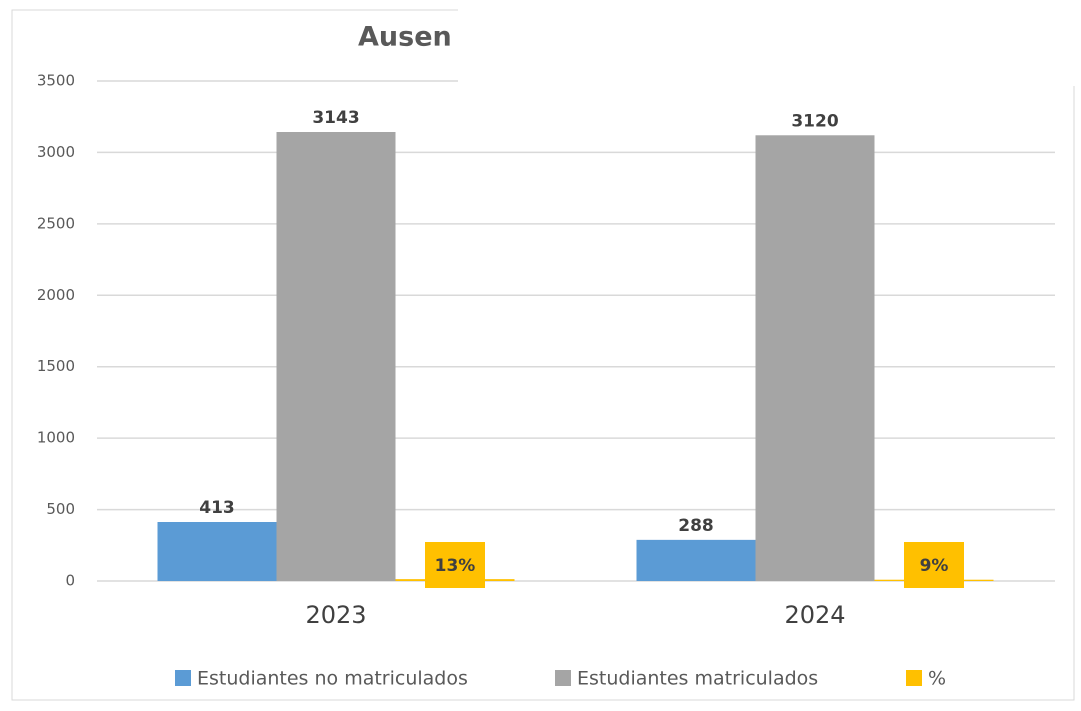  I want to click on y-tick-label: 3500, so click(56, 81).